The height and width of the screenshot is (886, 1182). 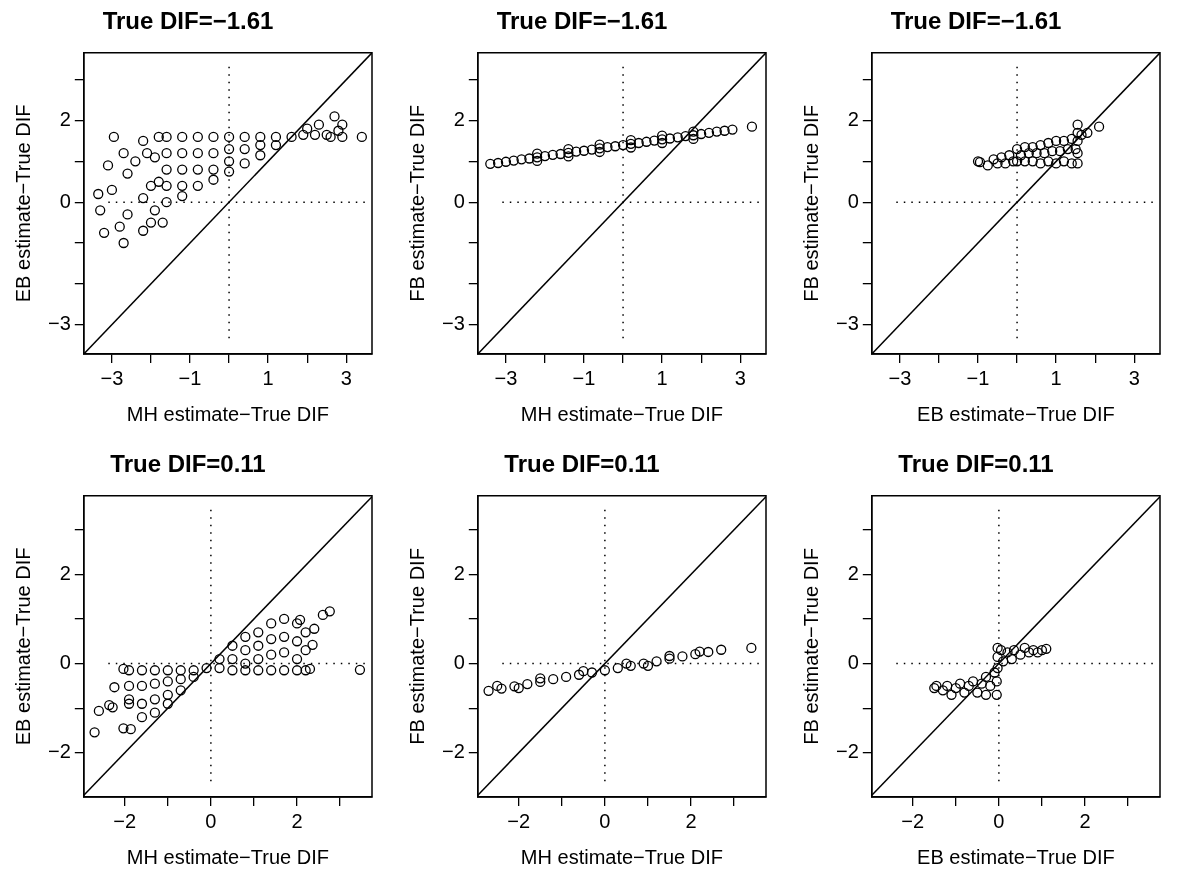 What do you see at coordinates (112, 377) in the screenshot?
I see `x-tick-label: −3` at bounding box center [112, 377].